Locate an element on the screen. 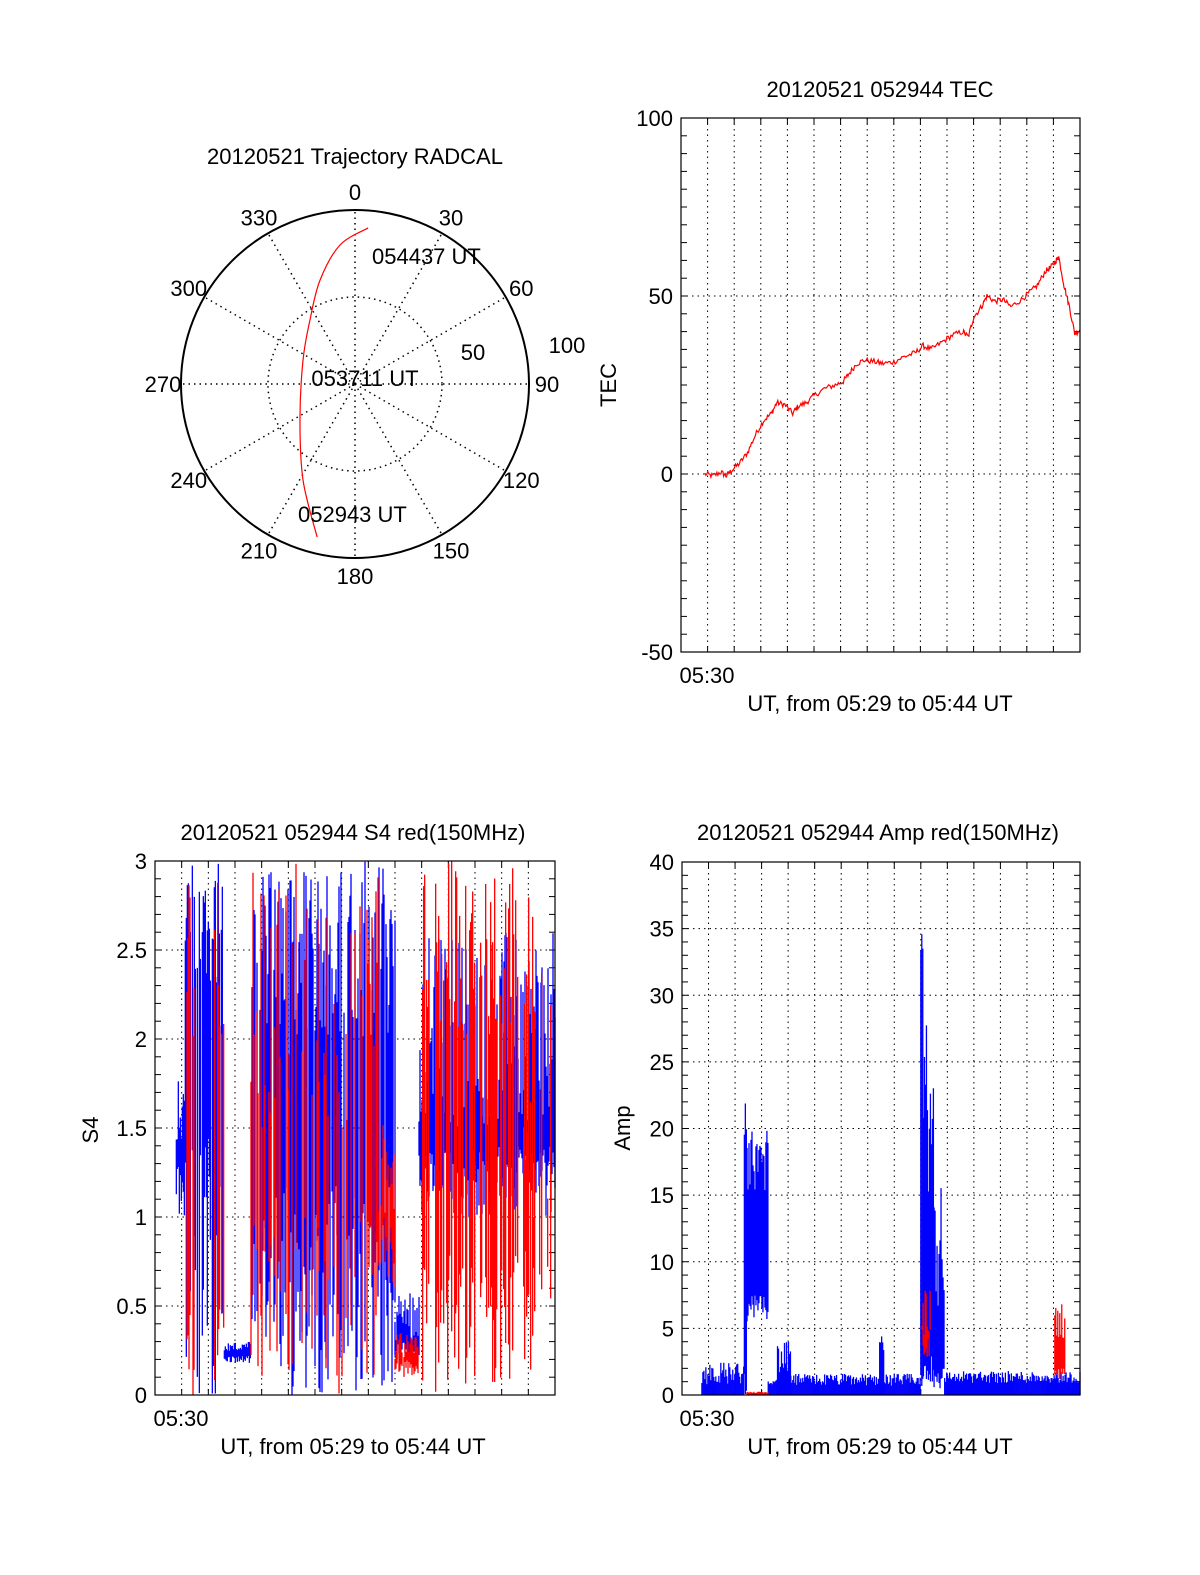 The width and height of the screenshot is (1200, 1575). amp-ytick-label-5: 5 is located at coordinates (668, 1328).